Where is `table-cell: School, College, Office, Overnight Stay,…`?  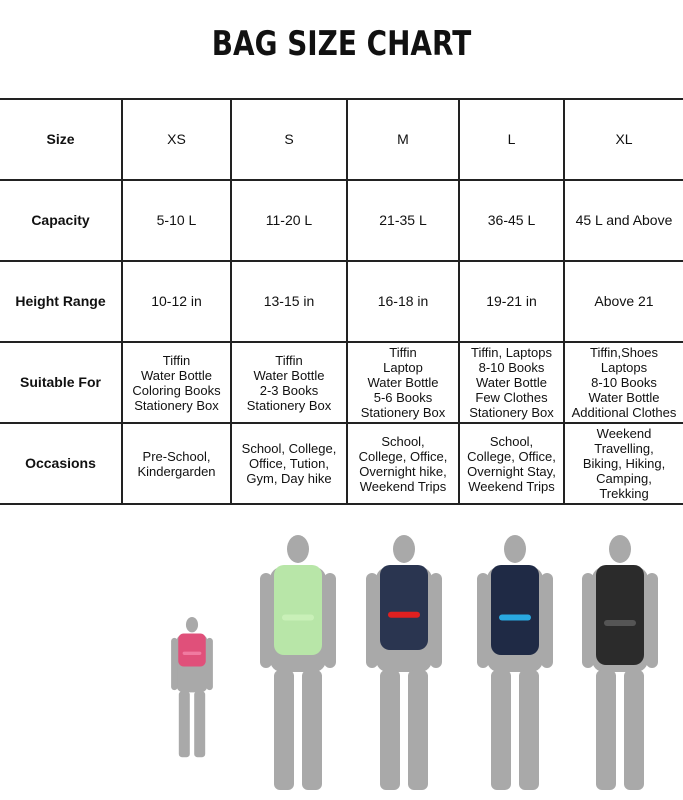
table-cell: School, College, Office, Overnight Stay,… is located at coordinates (511, 463).